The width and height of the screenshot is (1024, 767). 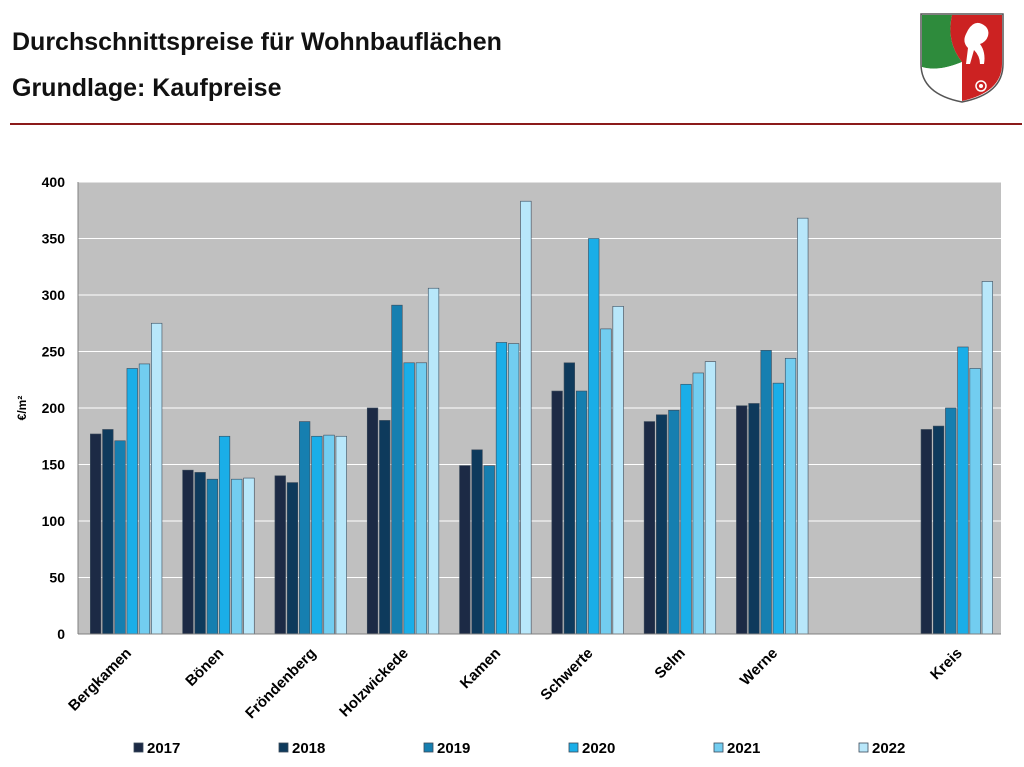 What do you see at coordinates (374, 683) in the screenshot?
I see `x-tick-label: Holzwickede` at bounding box center [374, 683].